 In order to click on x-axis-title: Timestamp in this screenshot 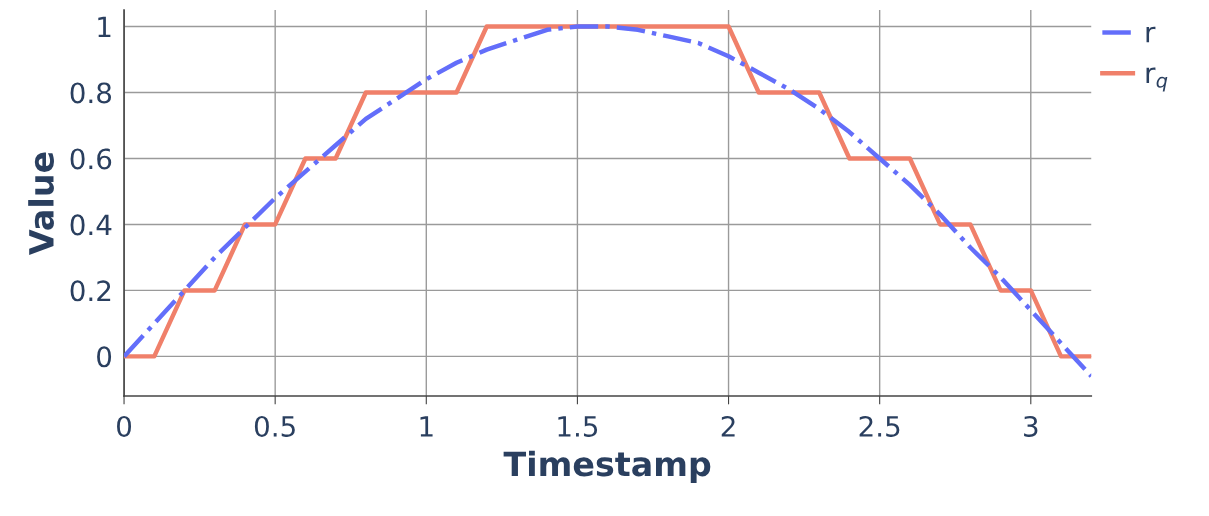, I will do `click(607, 466)`.